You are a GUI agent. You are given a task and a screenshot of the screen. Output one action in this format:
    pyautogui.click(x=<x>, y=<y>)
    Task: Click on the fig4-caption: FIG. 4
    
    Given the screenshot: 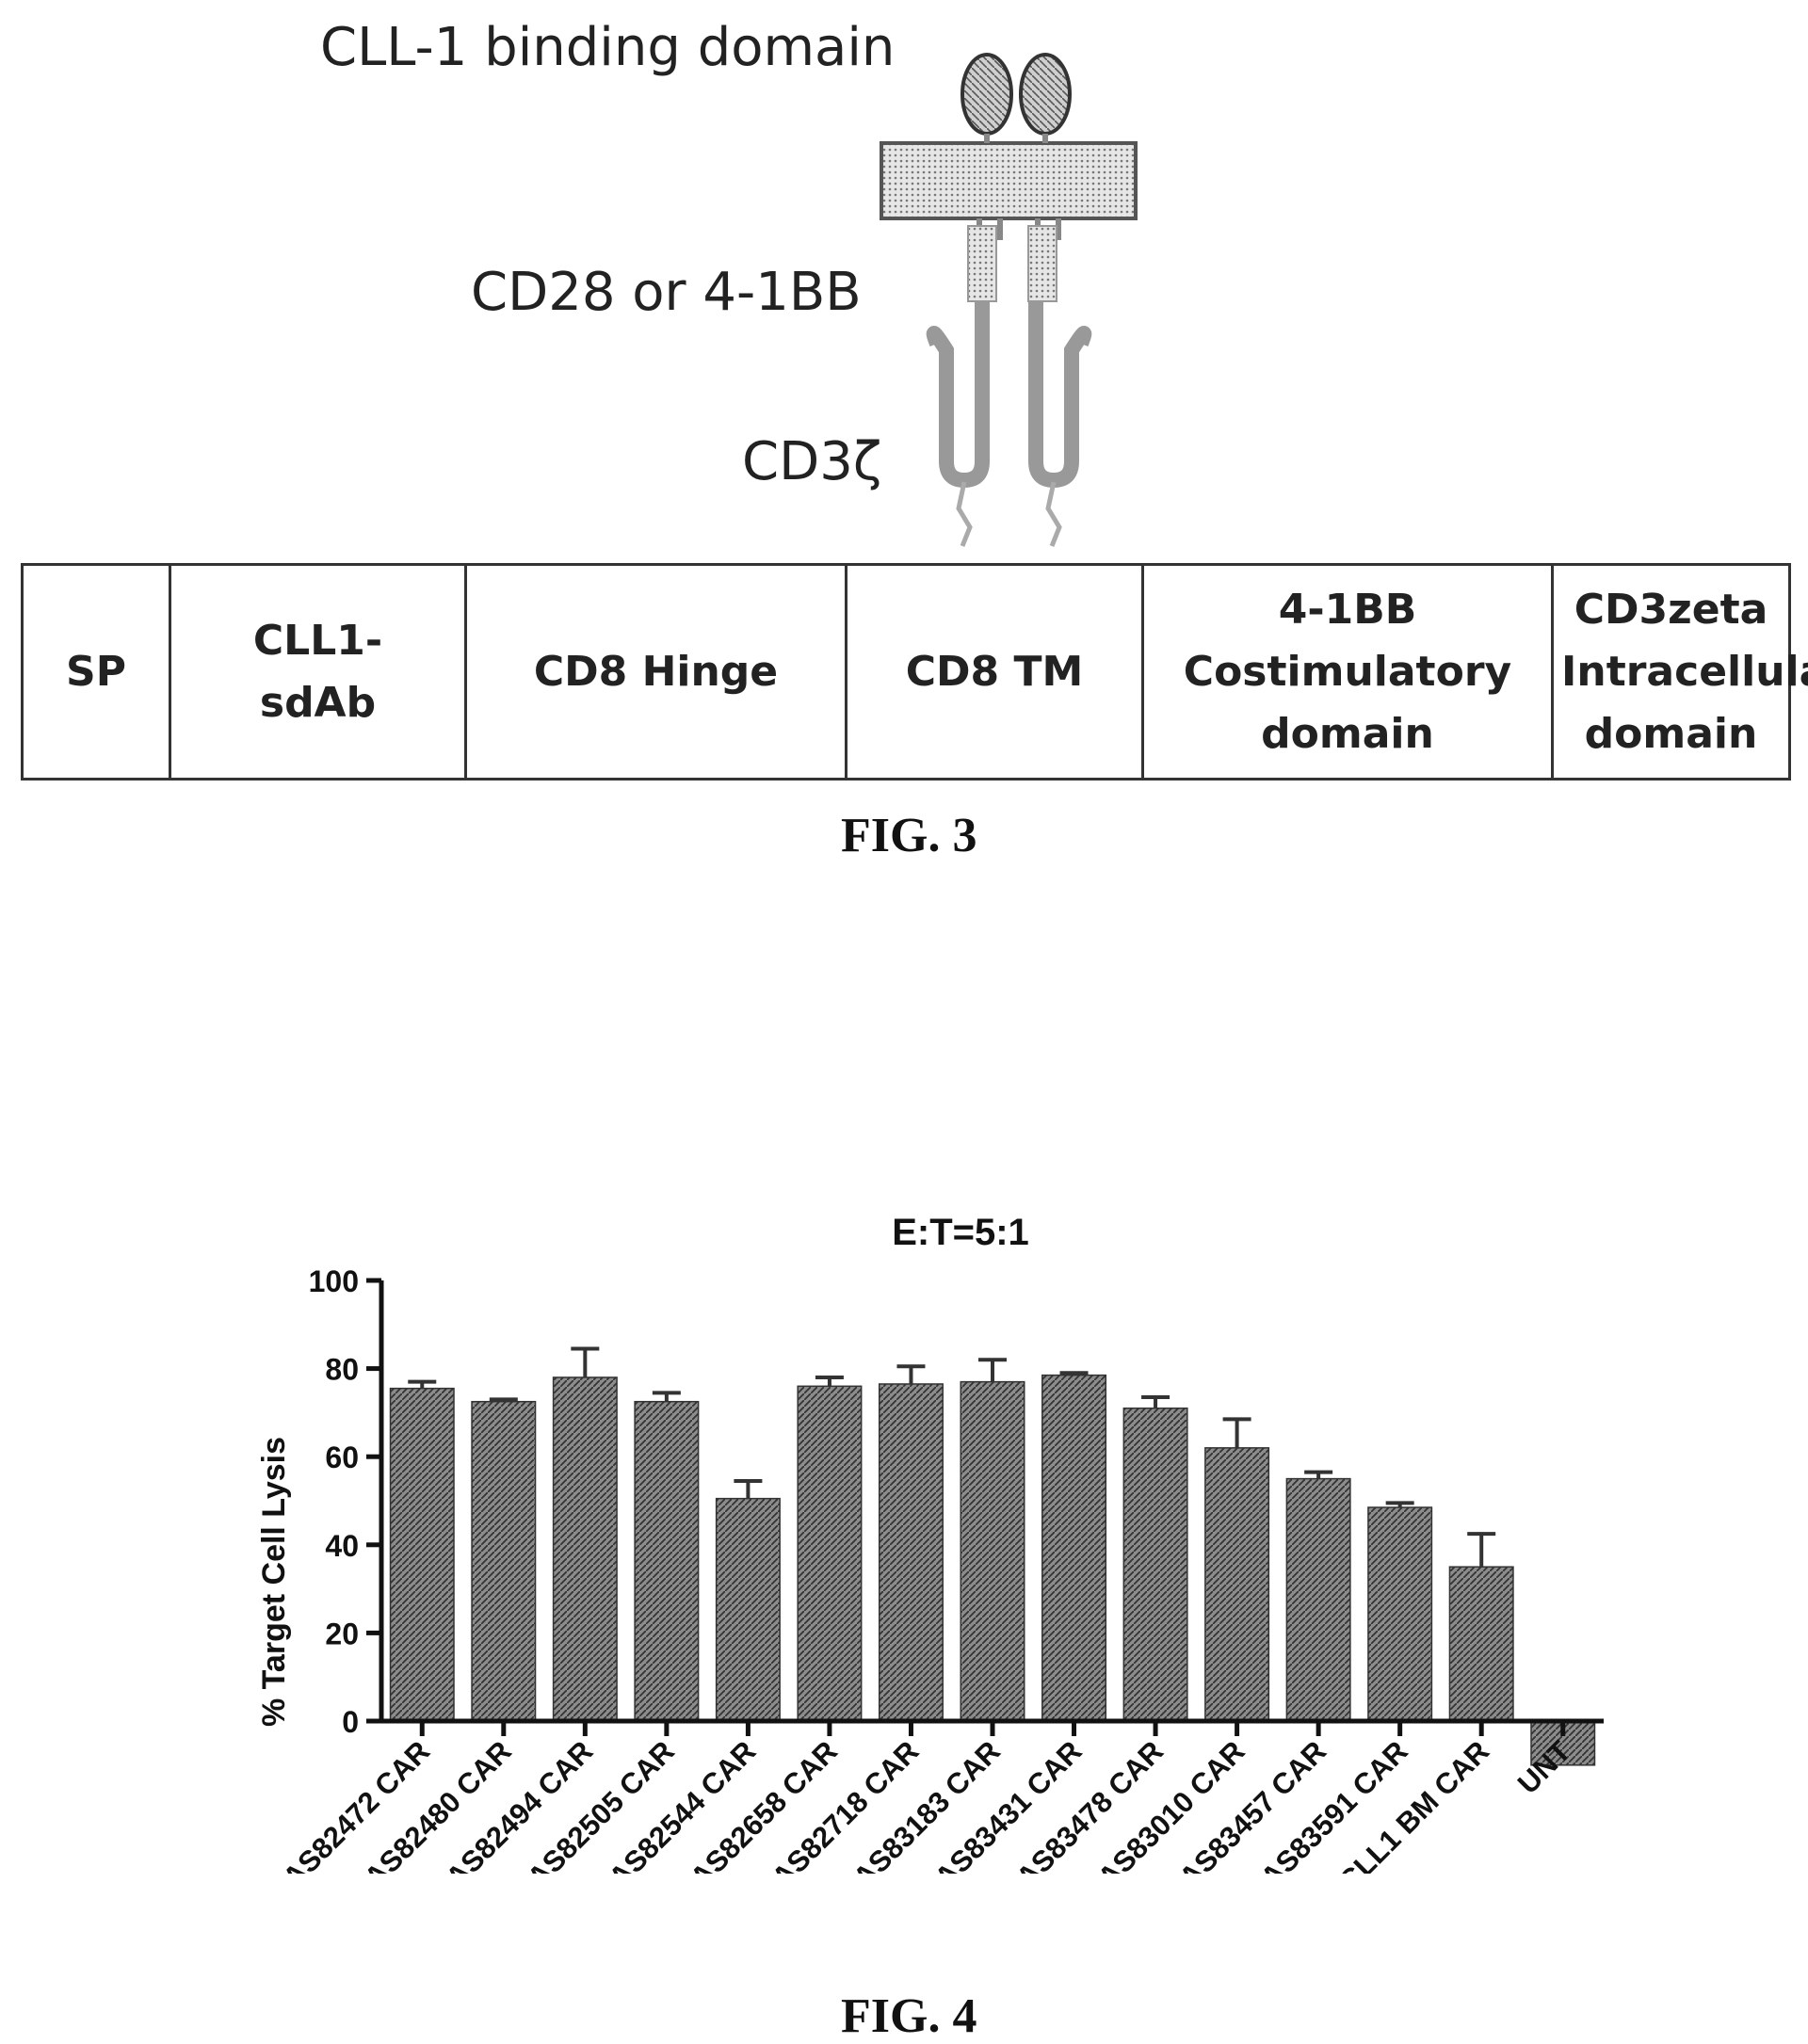 What is the action you would take?
    pyautogui.click(x=909, y=2016)
    